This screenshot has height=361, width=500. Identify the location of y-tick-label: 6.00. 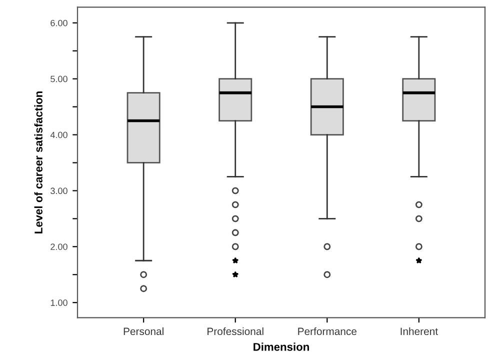
(59, 23).